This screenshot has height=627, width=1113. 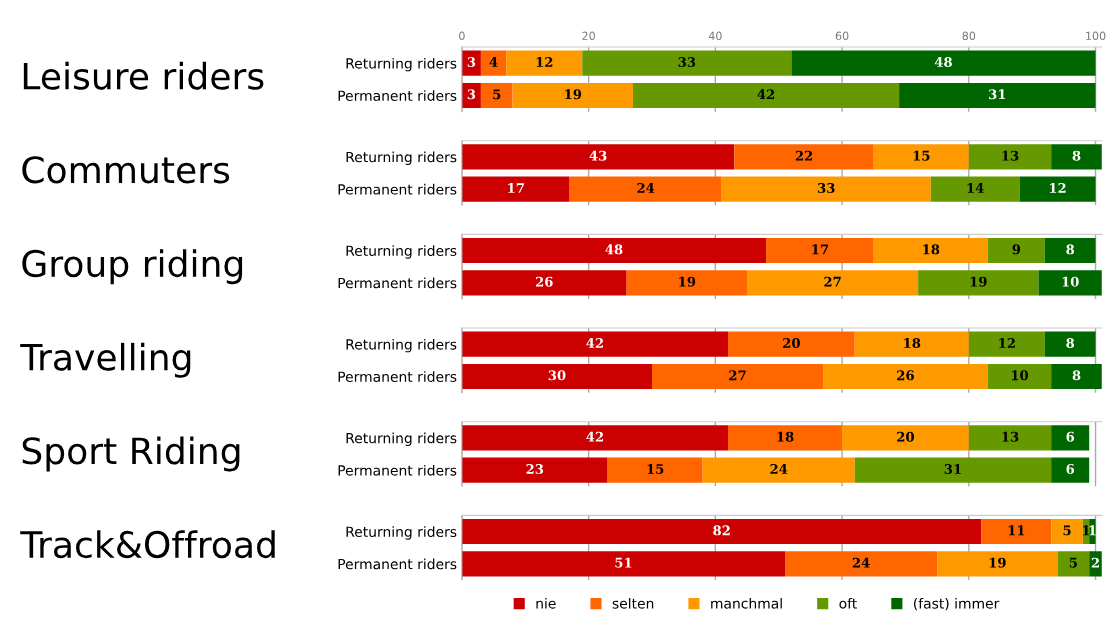 I want to click on data-label: 48, so click(x=943, y=62).